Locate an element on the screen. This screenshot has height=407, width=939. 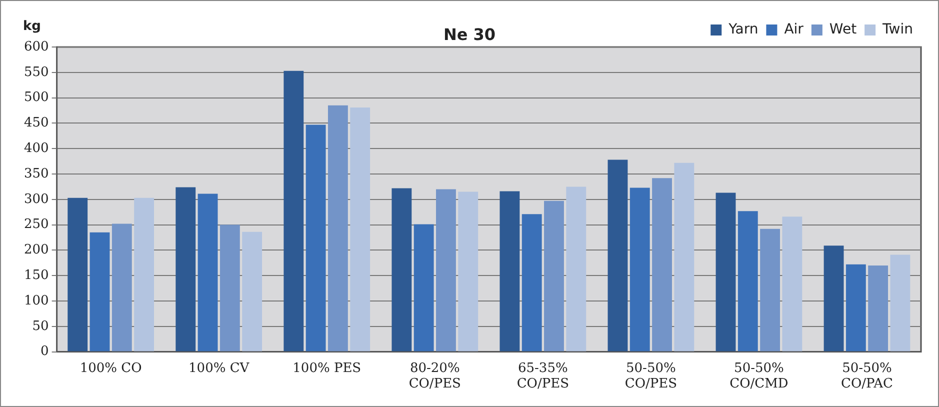
y-axis-title: kg is located at coordinates (32, 26).